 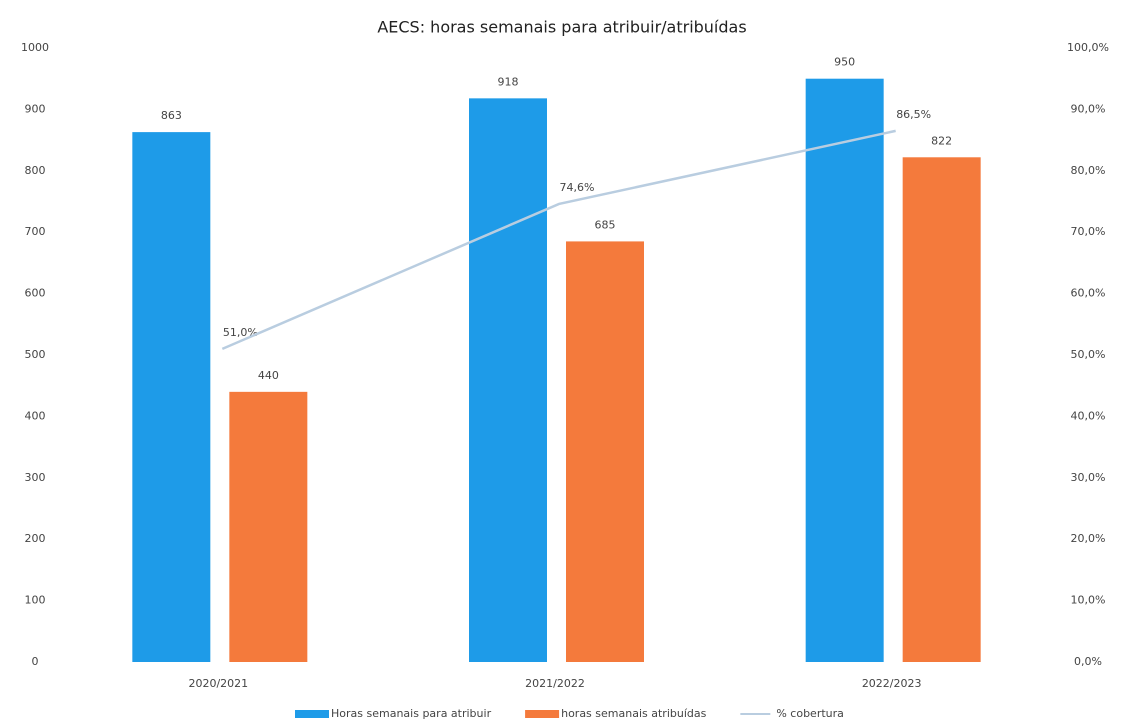 What do you see at coordinates (240, 332) in the screenshot?
I see `data-label: 51,0%` at bounding box center [240, 332].